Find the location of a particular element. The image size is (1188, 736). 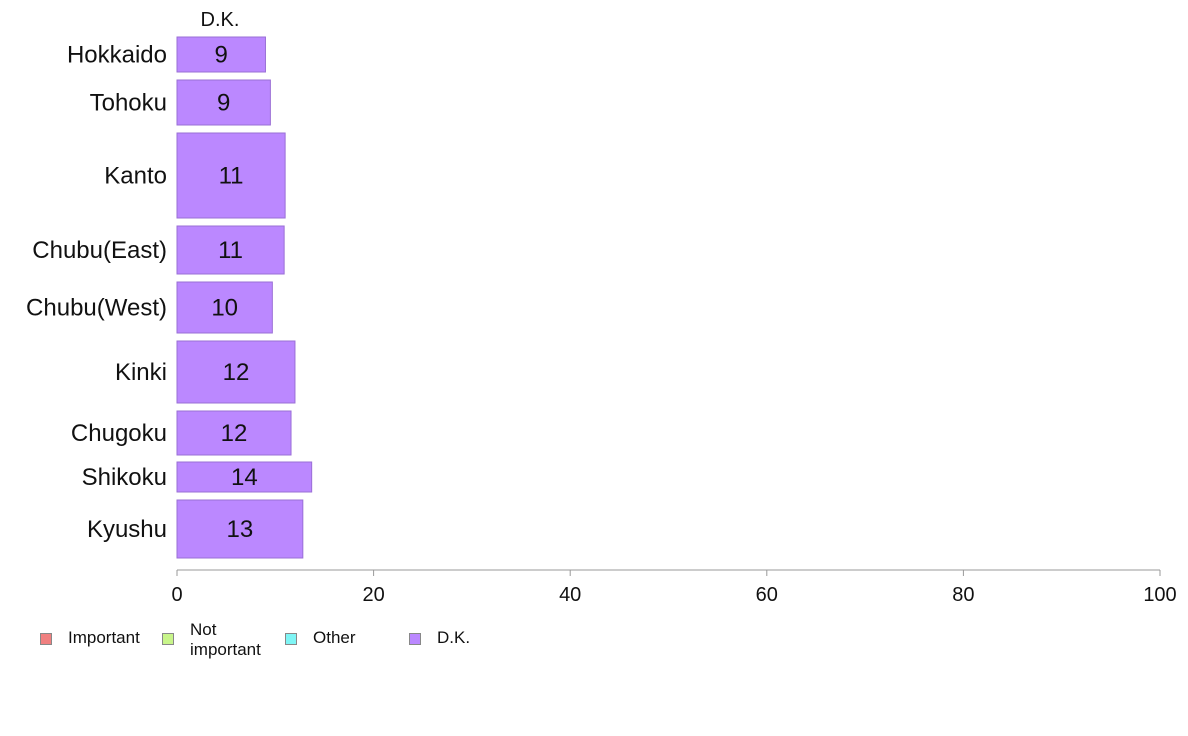

legend: Important Not important Other D.K. is located at coordinates (590, 645).